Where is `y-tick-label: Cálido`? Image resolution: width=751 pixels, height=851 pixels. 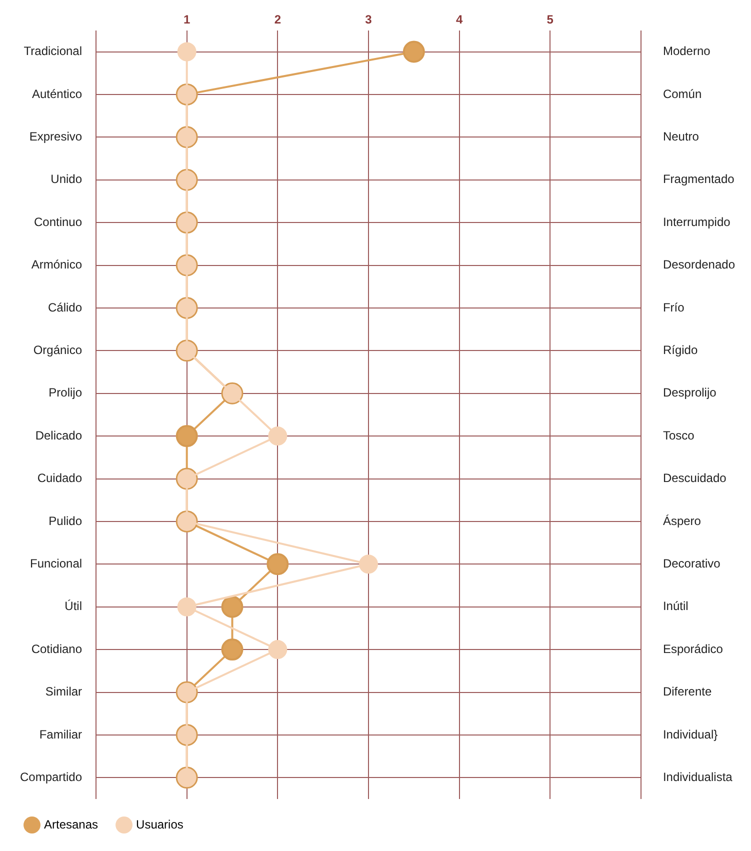 y-tick-label: Cálido is located at coordinates (65, 307).